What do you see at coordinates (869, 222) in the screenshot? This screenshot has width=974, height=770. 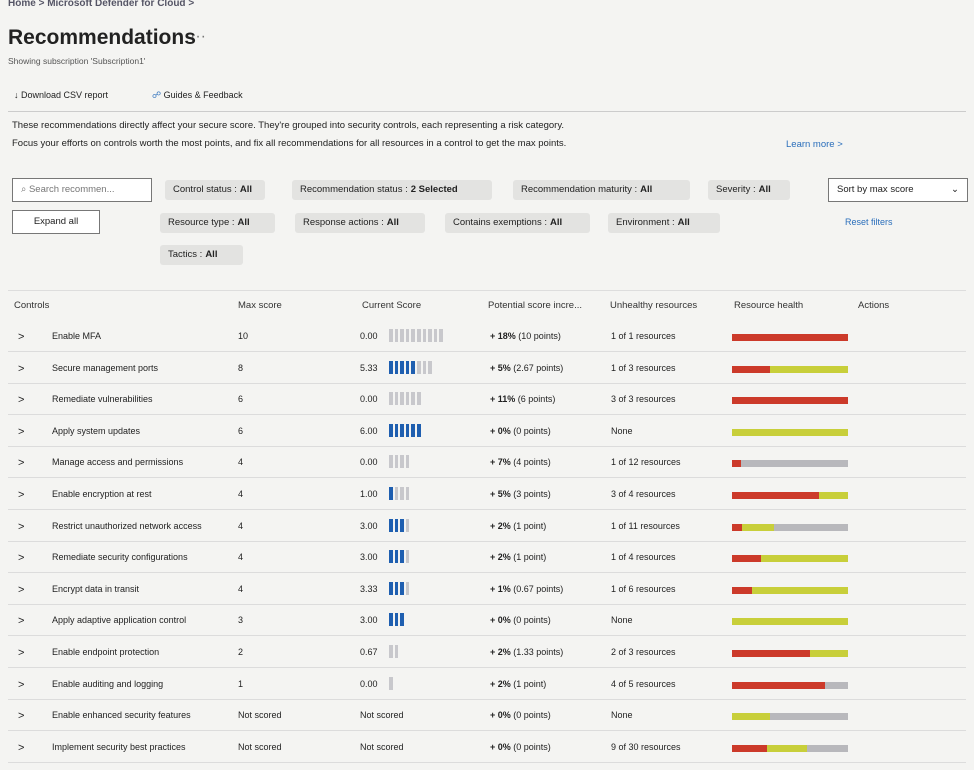 I see `reset-filters-link: Reset filters` at bounding box center [869, 222].